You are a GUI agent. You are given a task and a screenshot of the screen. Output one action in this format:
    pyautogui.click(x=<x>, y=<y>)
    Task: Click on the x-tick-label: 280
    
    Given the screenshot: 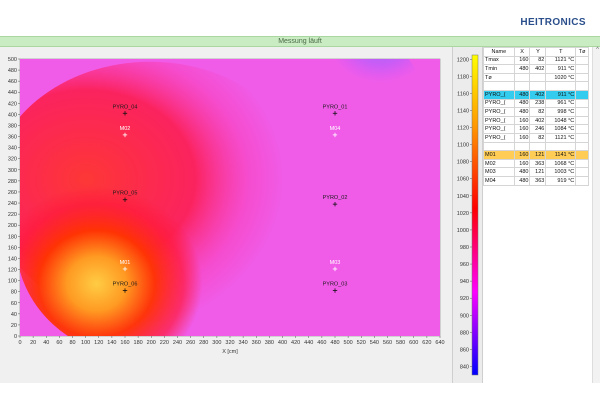 What is the action you would take?
    pyautogui.click(x=203, y=343)
    